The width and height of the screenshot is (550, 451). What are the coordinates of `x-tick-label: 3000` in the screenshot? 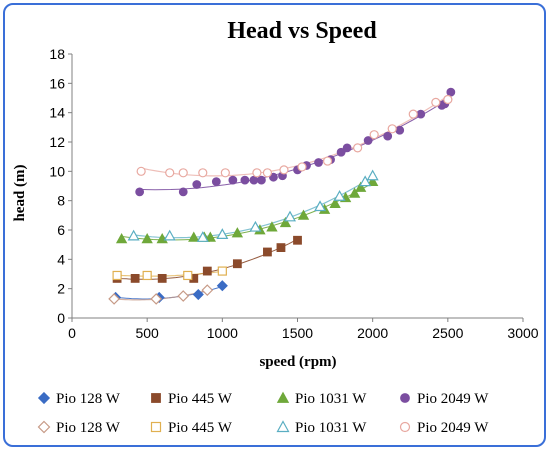 It's located at (522, 333).